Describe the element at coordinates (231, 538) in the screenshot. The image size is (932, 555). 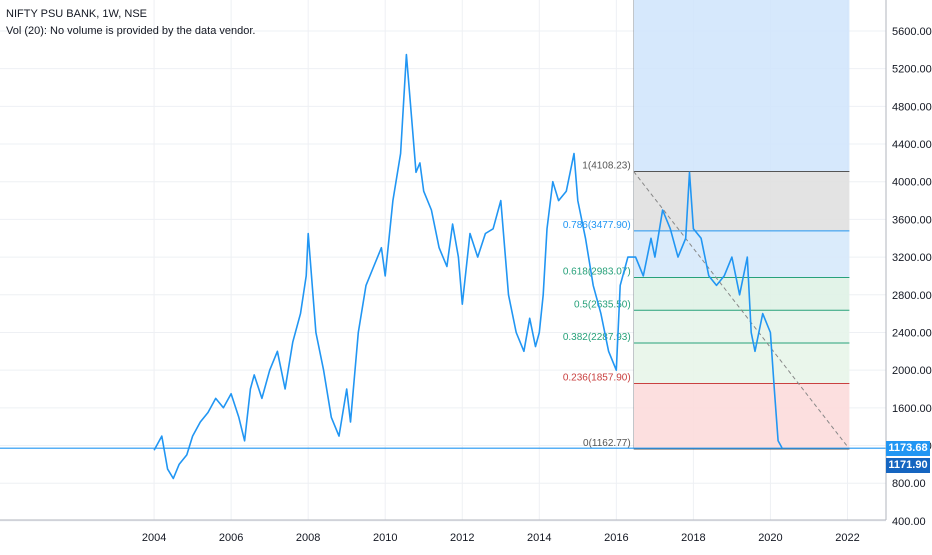
I see `x-tick-label: 2006` at that location.